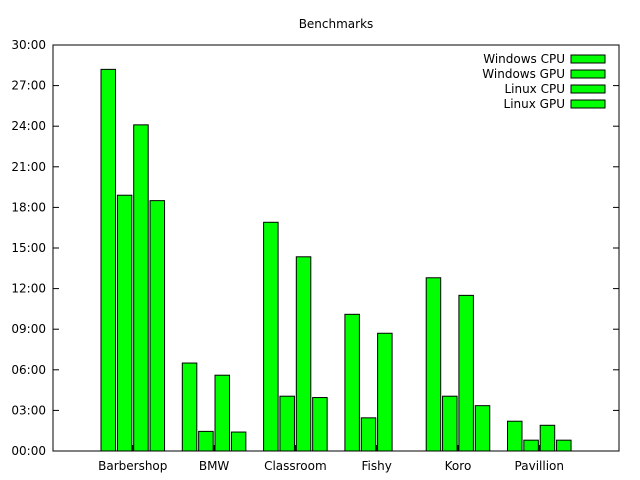  What do you see at coordinates (295, 466) in the screenshot?
I see `x-tick-label: Classroom` at bounding box center [295, 466].